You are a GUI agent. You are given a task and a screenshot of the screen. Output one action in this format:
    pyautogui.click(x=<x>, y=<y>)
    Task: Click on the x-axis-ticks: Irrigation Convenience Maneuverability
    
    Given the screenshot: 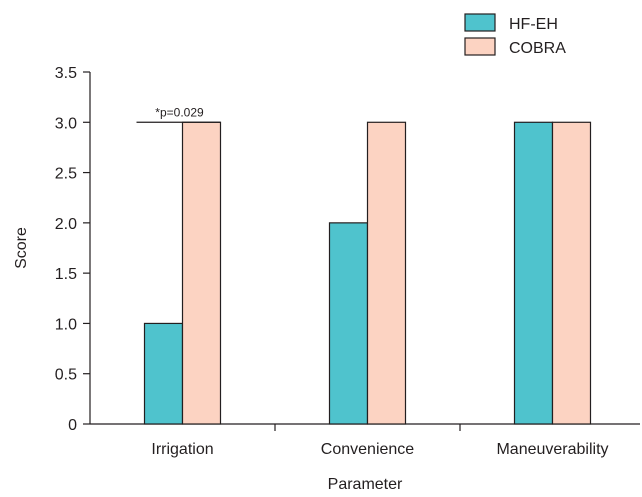 What is the action you would take?
    pyautogui.click(x=380, y=441)
    